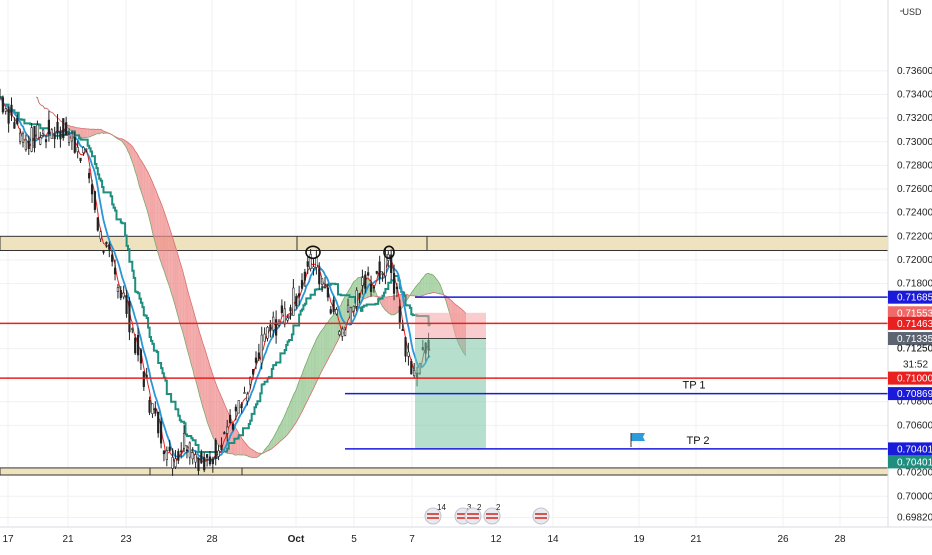 The image size is (932, 555). Describe the element at coordinates (639, 539) in the screenshot. I see `date-tick-label: 19` at that location.